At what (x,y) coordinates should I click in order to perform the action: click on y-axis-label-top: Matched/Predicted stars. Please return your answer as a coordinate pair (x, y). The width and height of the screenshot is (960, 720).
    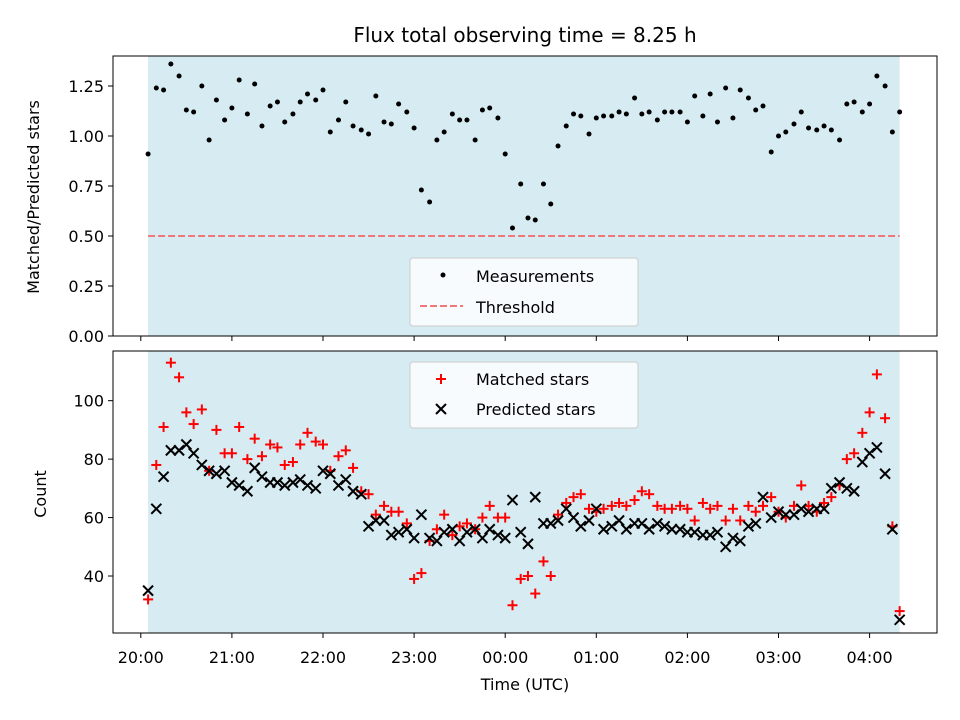
    Looking at the image, I should click on (33, 197).